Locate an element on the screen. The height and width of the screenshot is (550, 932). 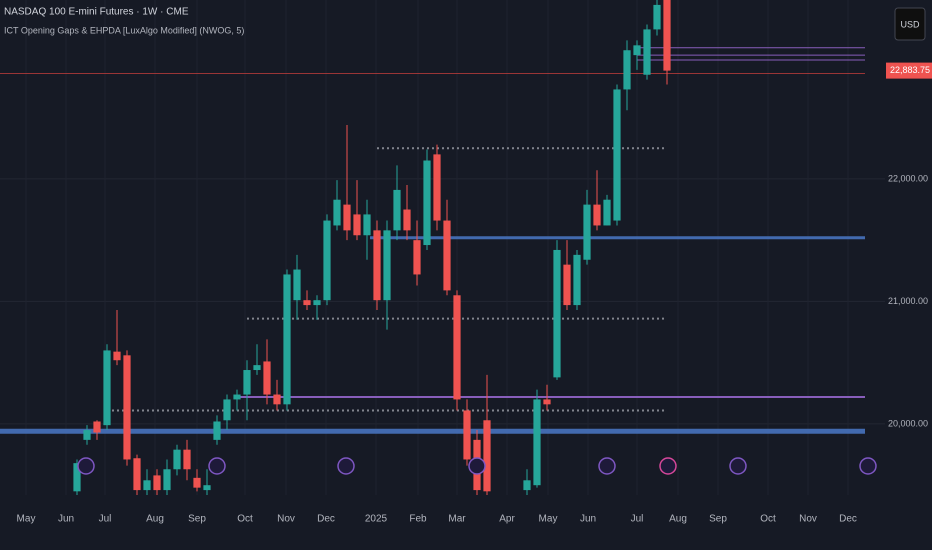
x-tick-label: Mar is located at coordinates (457, 519).